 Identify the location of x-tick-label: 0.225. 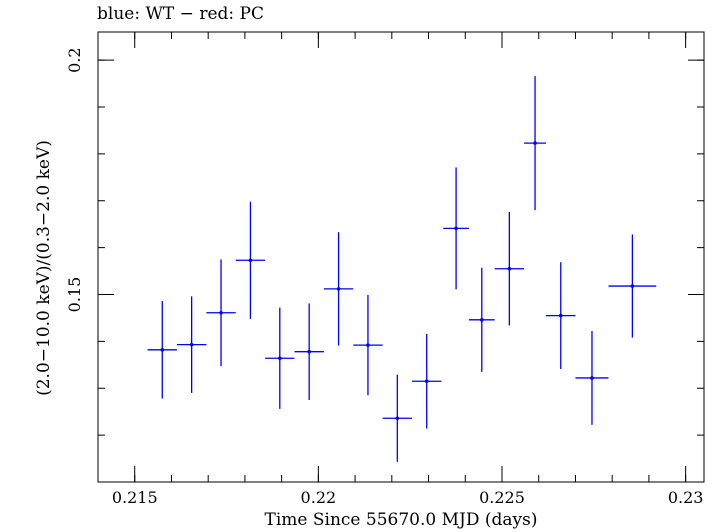
(502, 497).